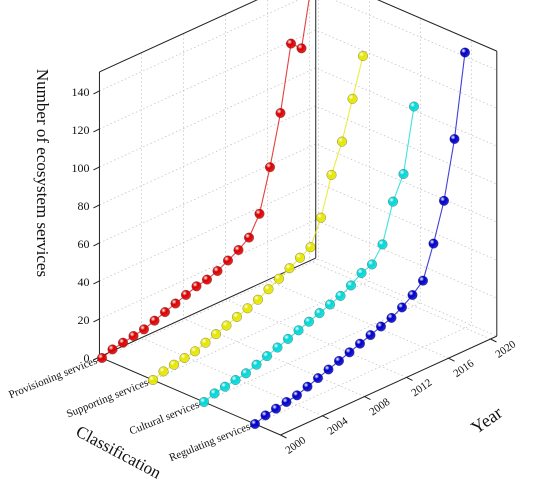  I want to click on z-tick-label: 2012, so click(421, 388).